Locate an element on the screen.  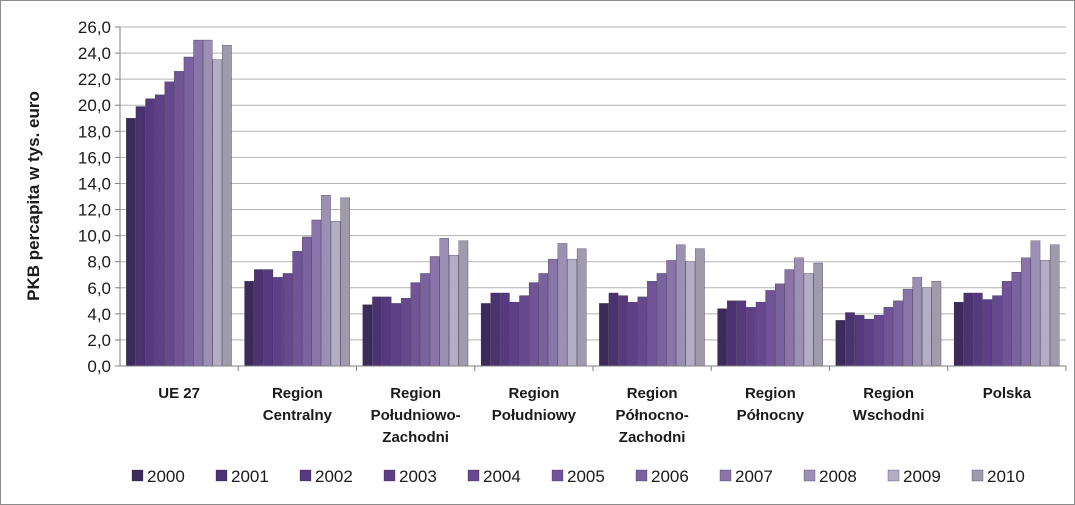
x-category-label: Region Wschodni is located at coordinates (889, 404).